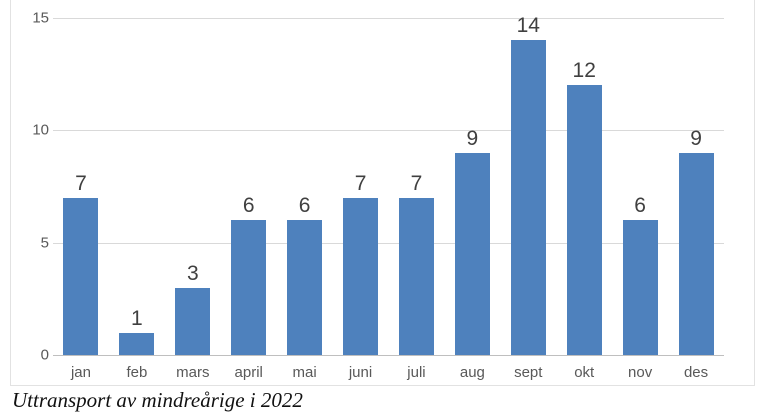 The height and width of the screenshot is (420, 773). What do you see at coordinates (40, 18) in the screenshot?
I see `y-tick-label: 15` at bounding box center [40, 18].